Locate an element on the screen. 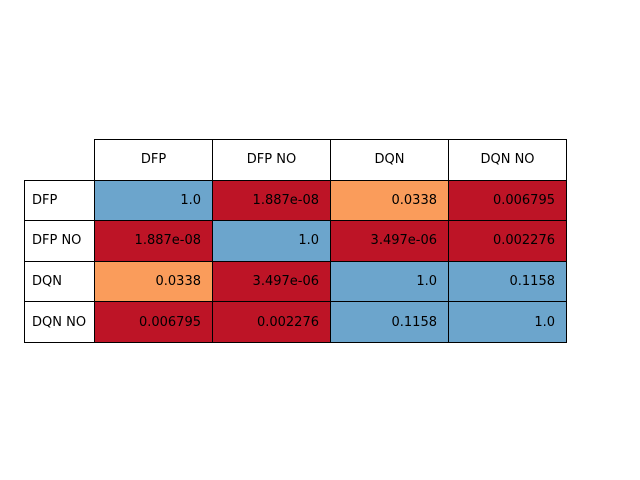 This screenshot has width=640, height=480. row-header: DFP NO is located at coordinates (60, 241).